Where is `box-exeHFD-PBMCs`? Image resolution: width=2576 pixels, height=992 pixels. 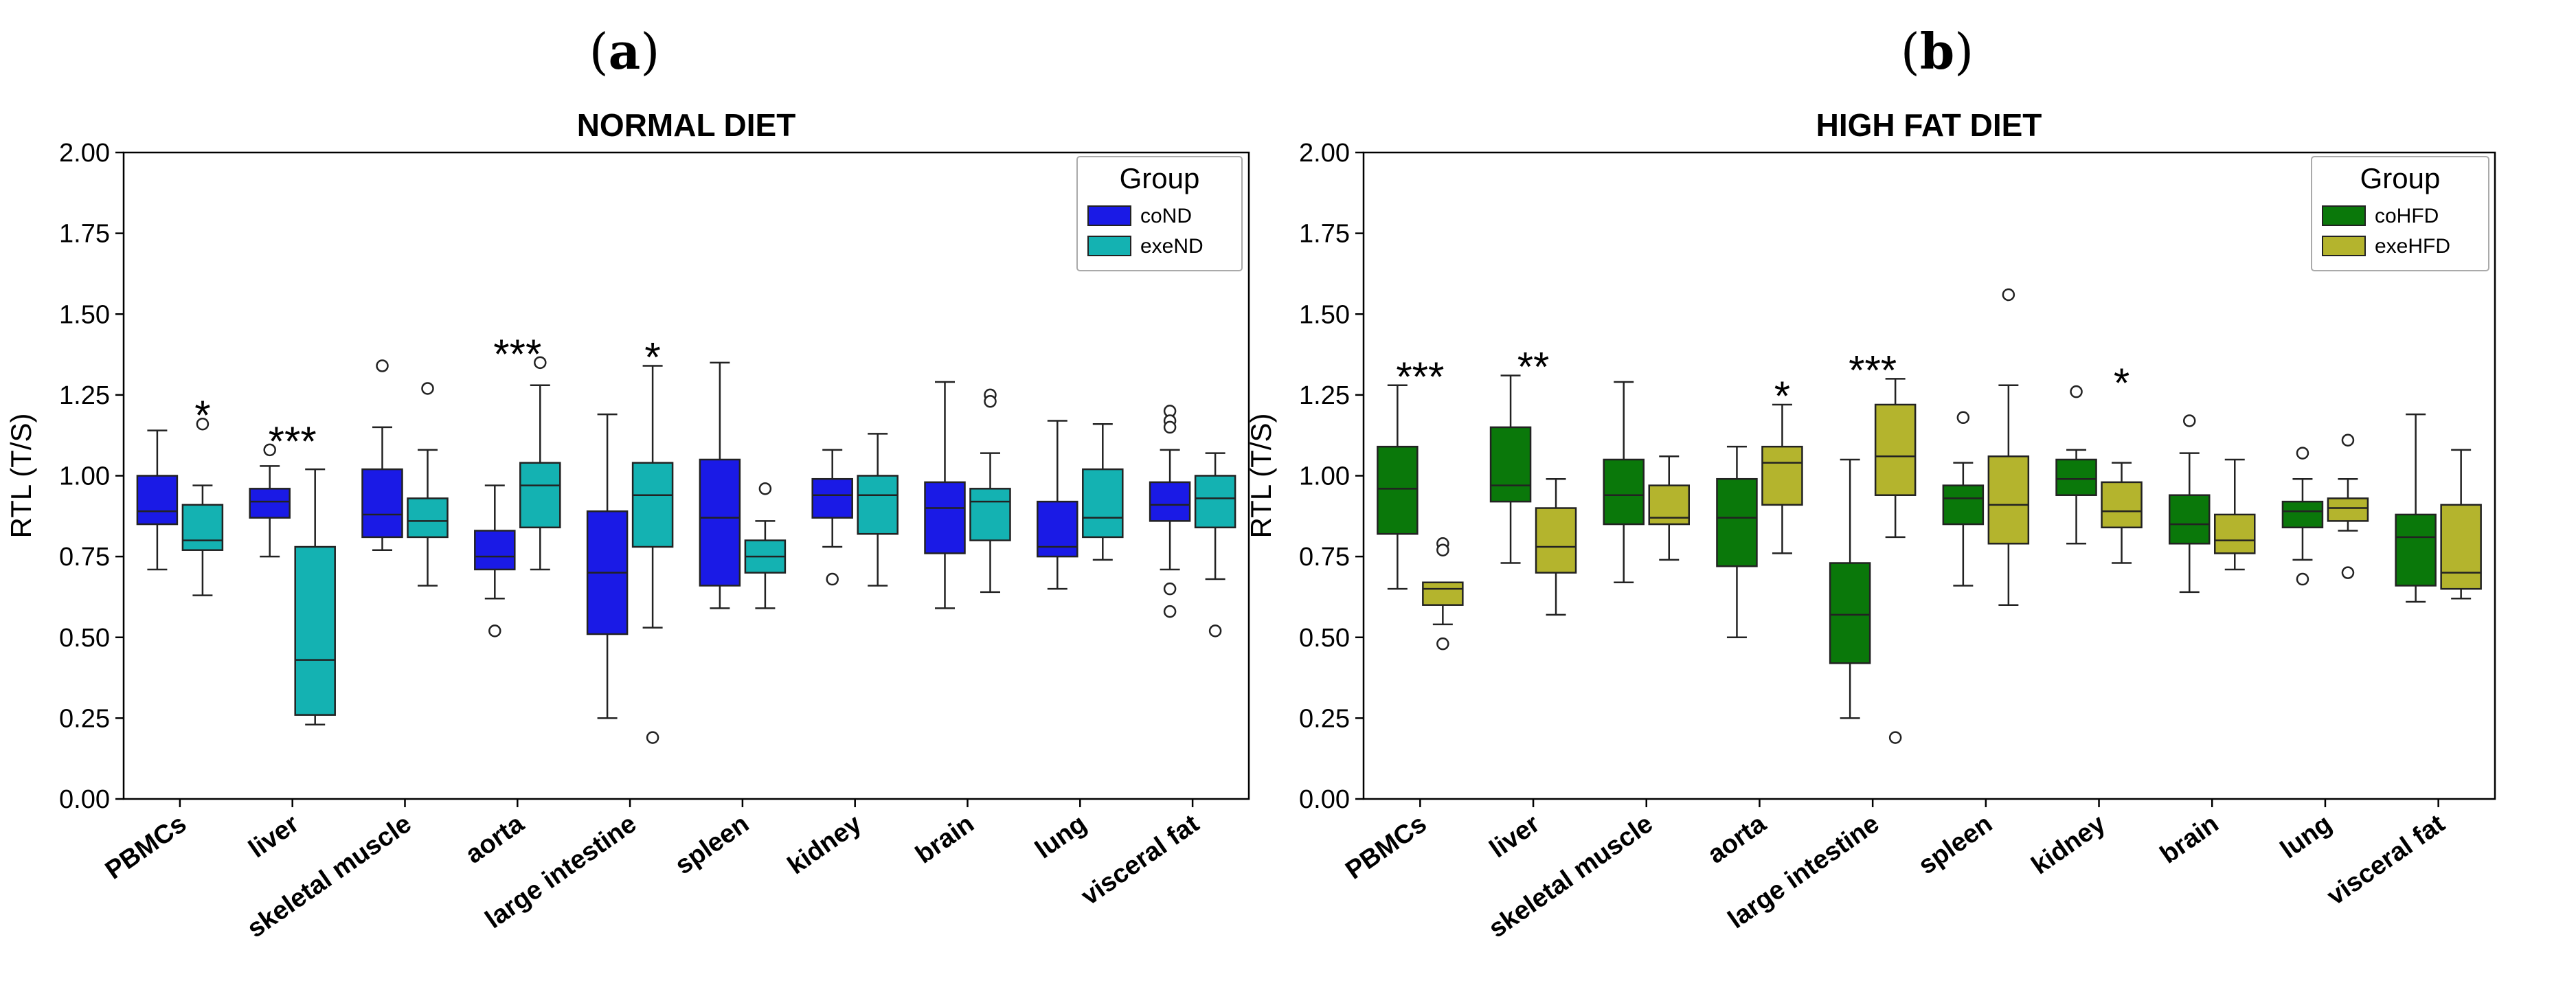 box-exeHFD-PBMCs is located at coordinates (1443, 594).